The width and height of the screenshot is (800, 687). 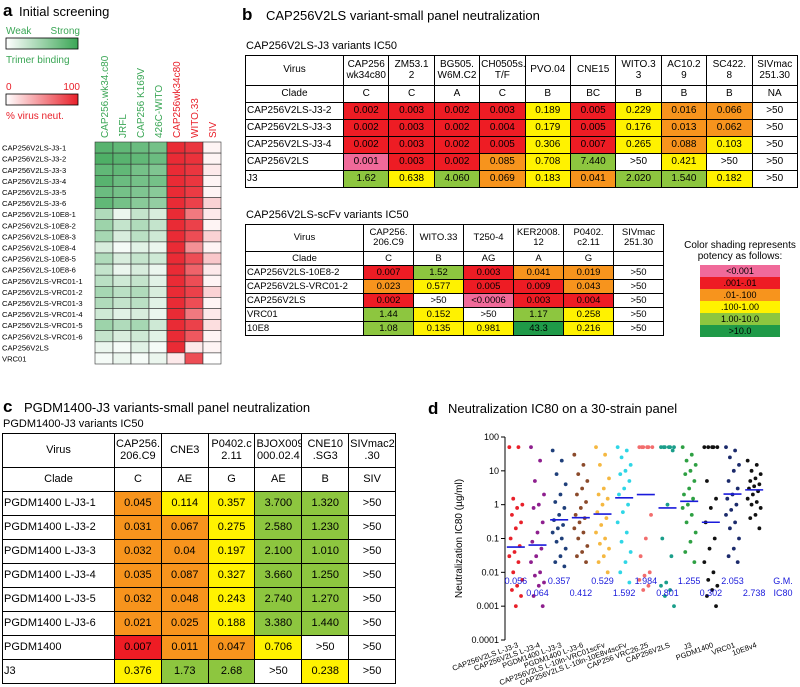 I want to click on header-cell: BG505. W6M.C2, so click(x=457, y=70).